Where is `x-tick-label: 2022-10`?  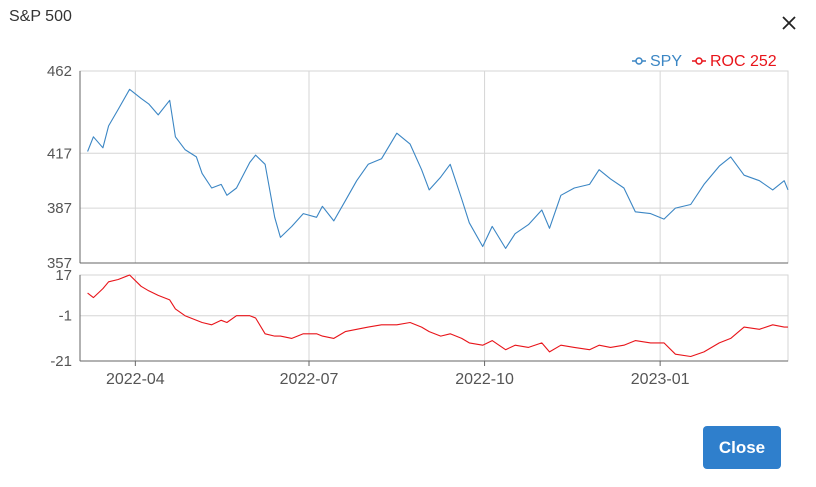 x-tick-label: 2022-10 is located at coordinates (484, 379).